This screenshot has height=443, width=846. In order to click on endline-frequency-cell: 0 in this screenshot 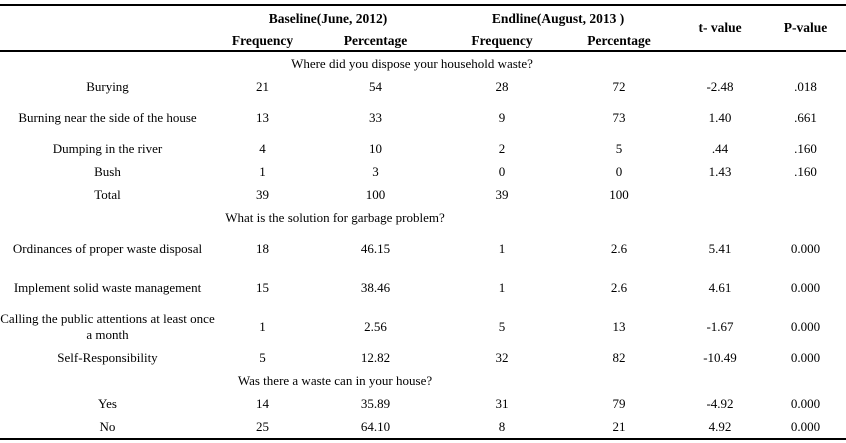, I will do `click(502, 171)`.